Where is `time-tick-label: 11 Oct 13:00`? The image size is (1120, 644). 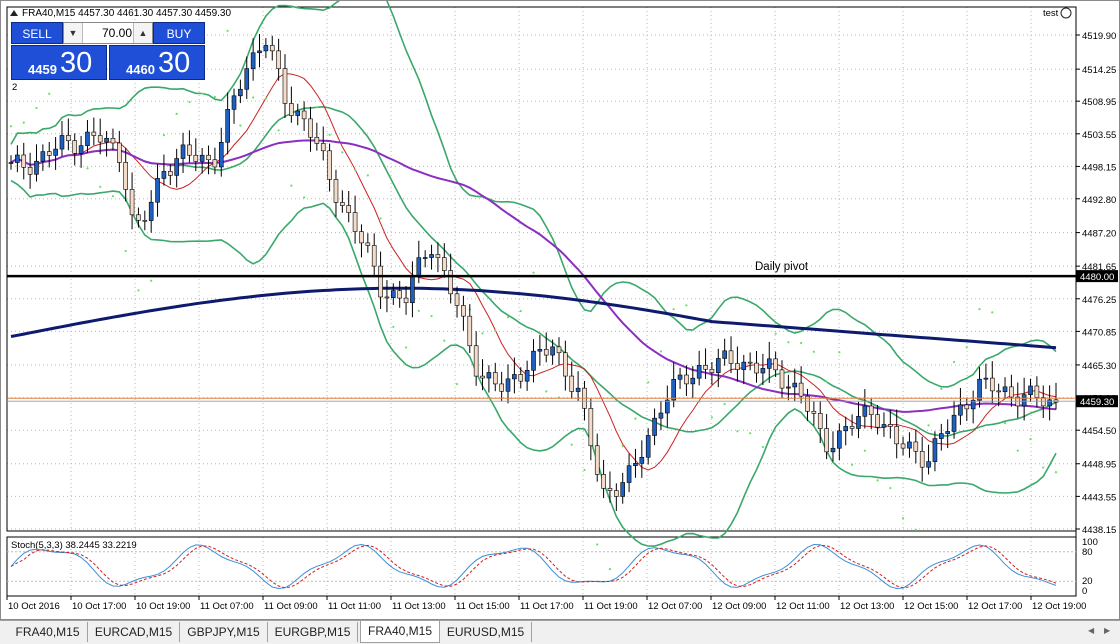
time-tick-label: 11 Oct 13:00 is located at coordinates (419, 606).